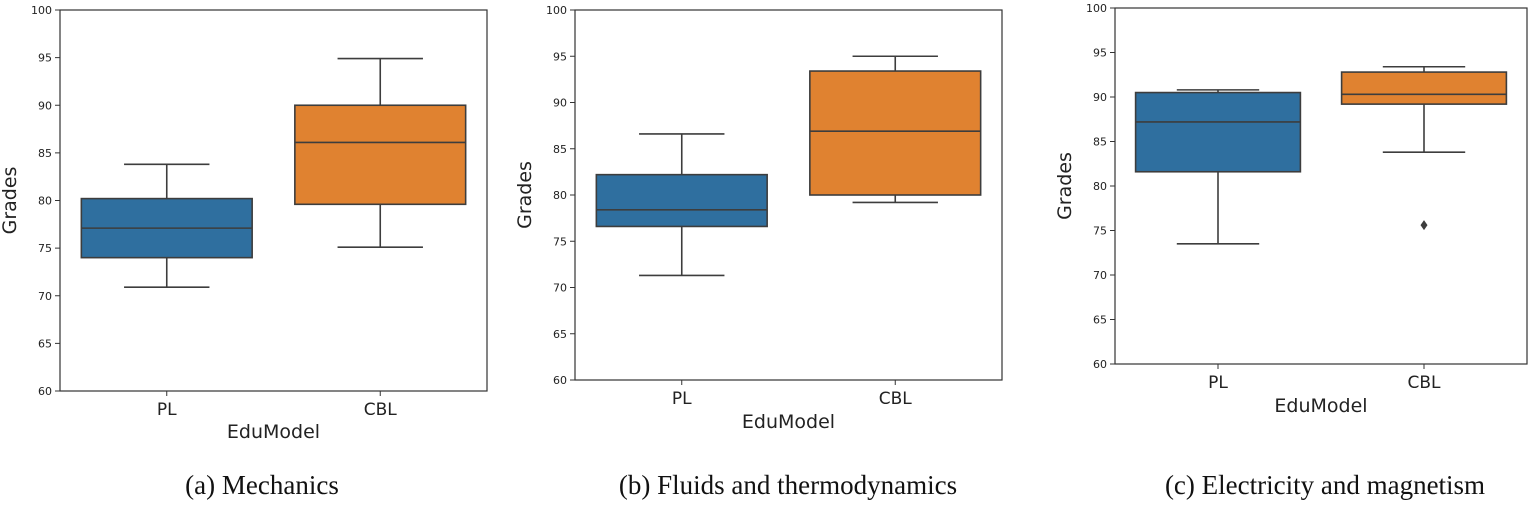  Describe the element at coordinates (556, 10) in the screenshot. I see `p1-y-tick-label: 100` at that location.